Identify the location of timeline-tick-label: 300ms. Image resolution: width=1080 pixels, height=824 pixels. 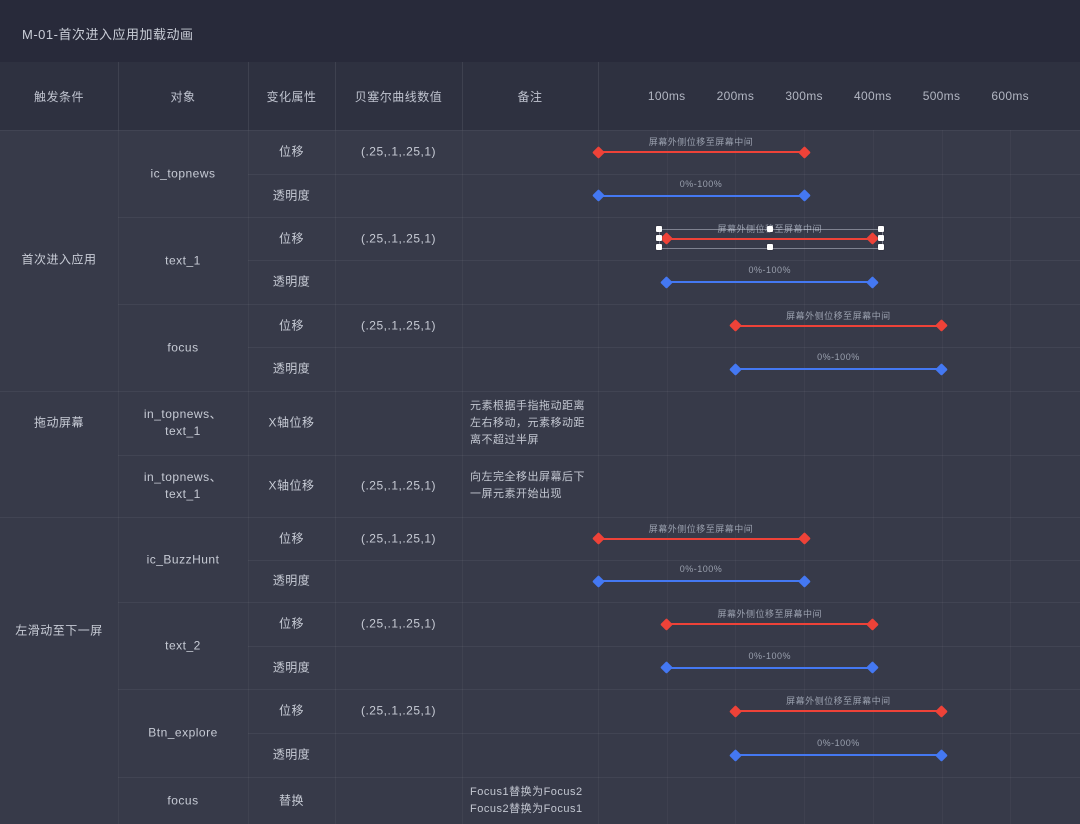
(804, 96).